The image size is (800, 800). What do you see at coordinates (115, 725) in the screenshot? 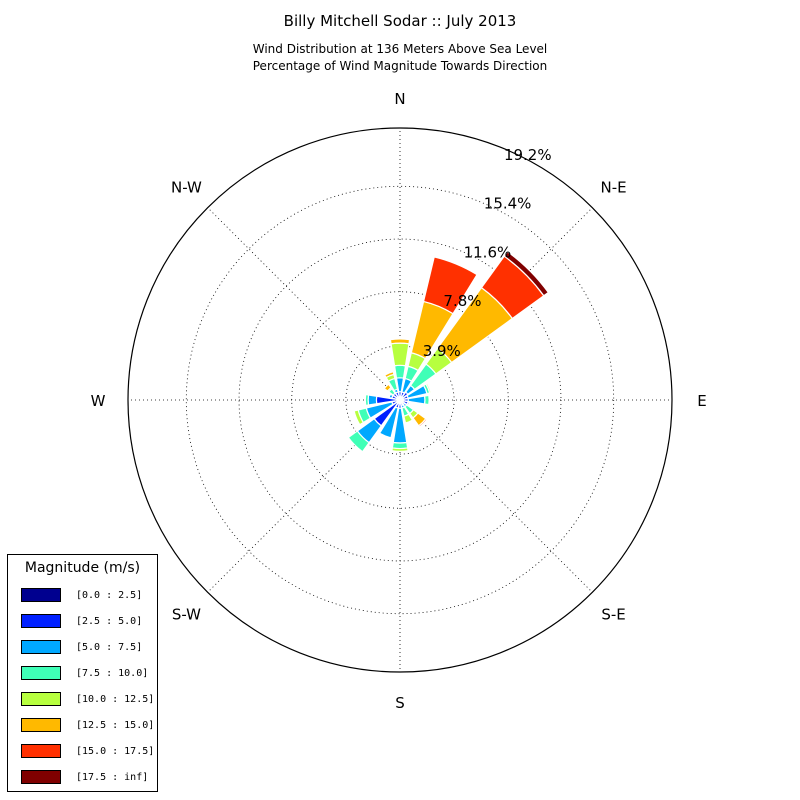
I see `legend-label: [12.5 : 15.0]` at bounding box center [115, 725].